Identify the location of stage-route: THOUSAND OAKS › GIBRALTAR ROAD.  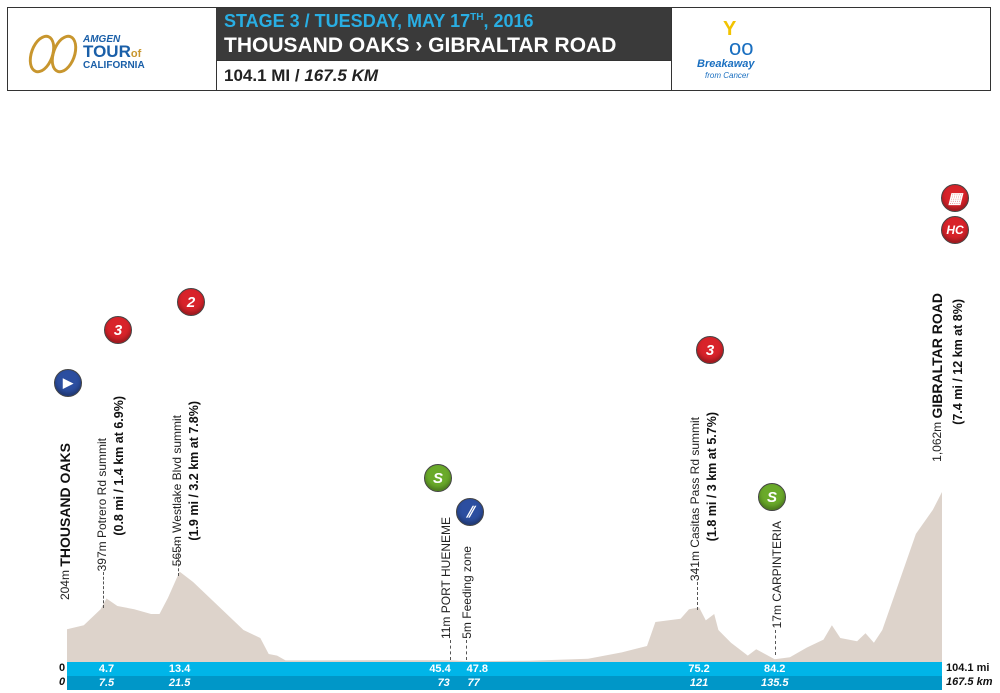
(420, 45).